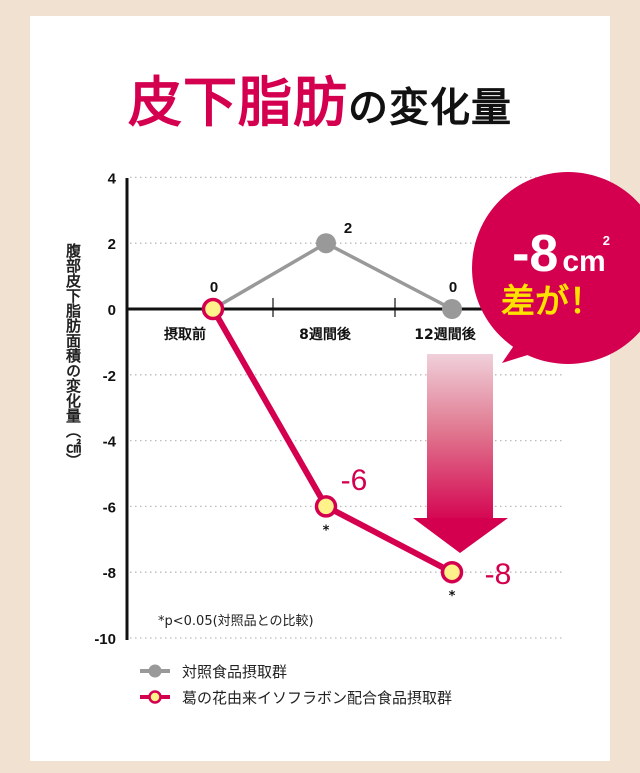  Describe the element at coordinates (185, 334) in the screenshot. I see `x-tick-label: 摂取前` at that location.